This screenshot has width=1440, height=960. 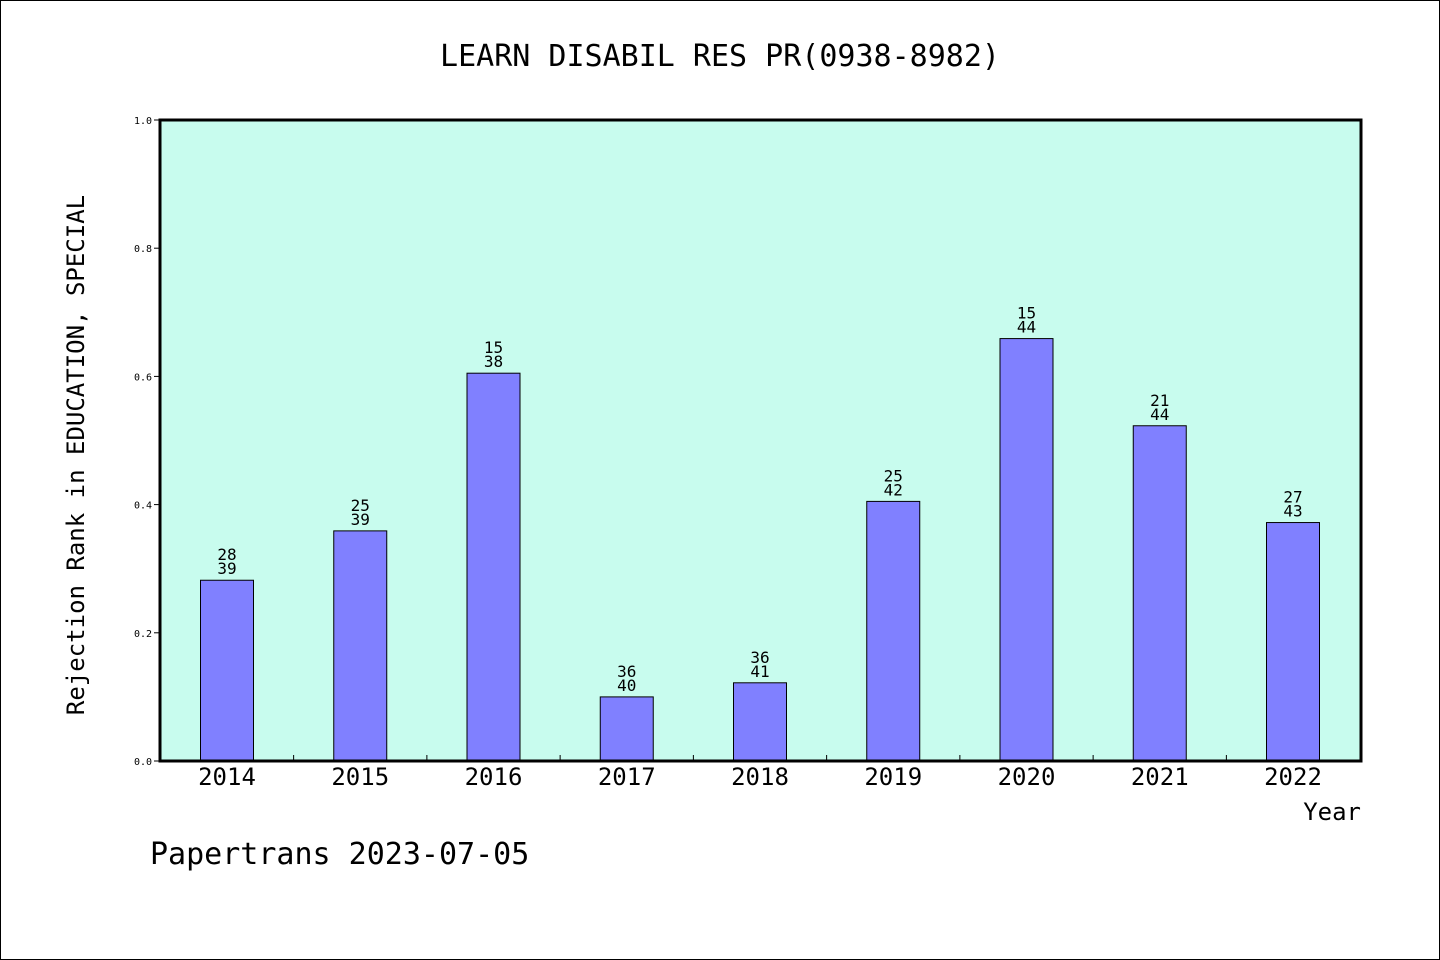 What do you see at coordinates (626, 729) in the screenshot?
I see `bar-2017` at bounding box center [626, 729].